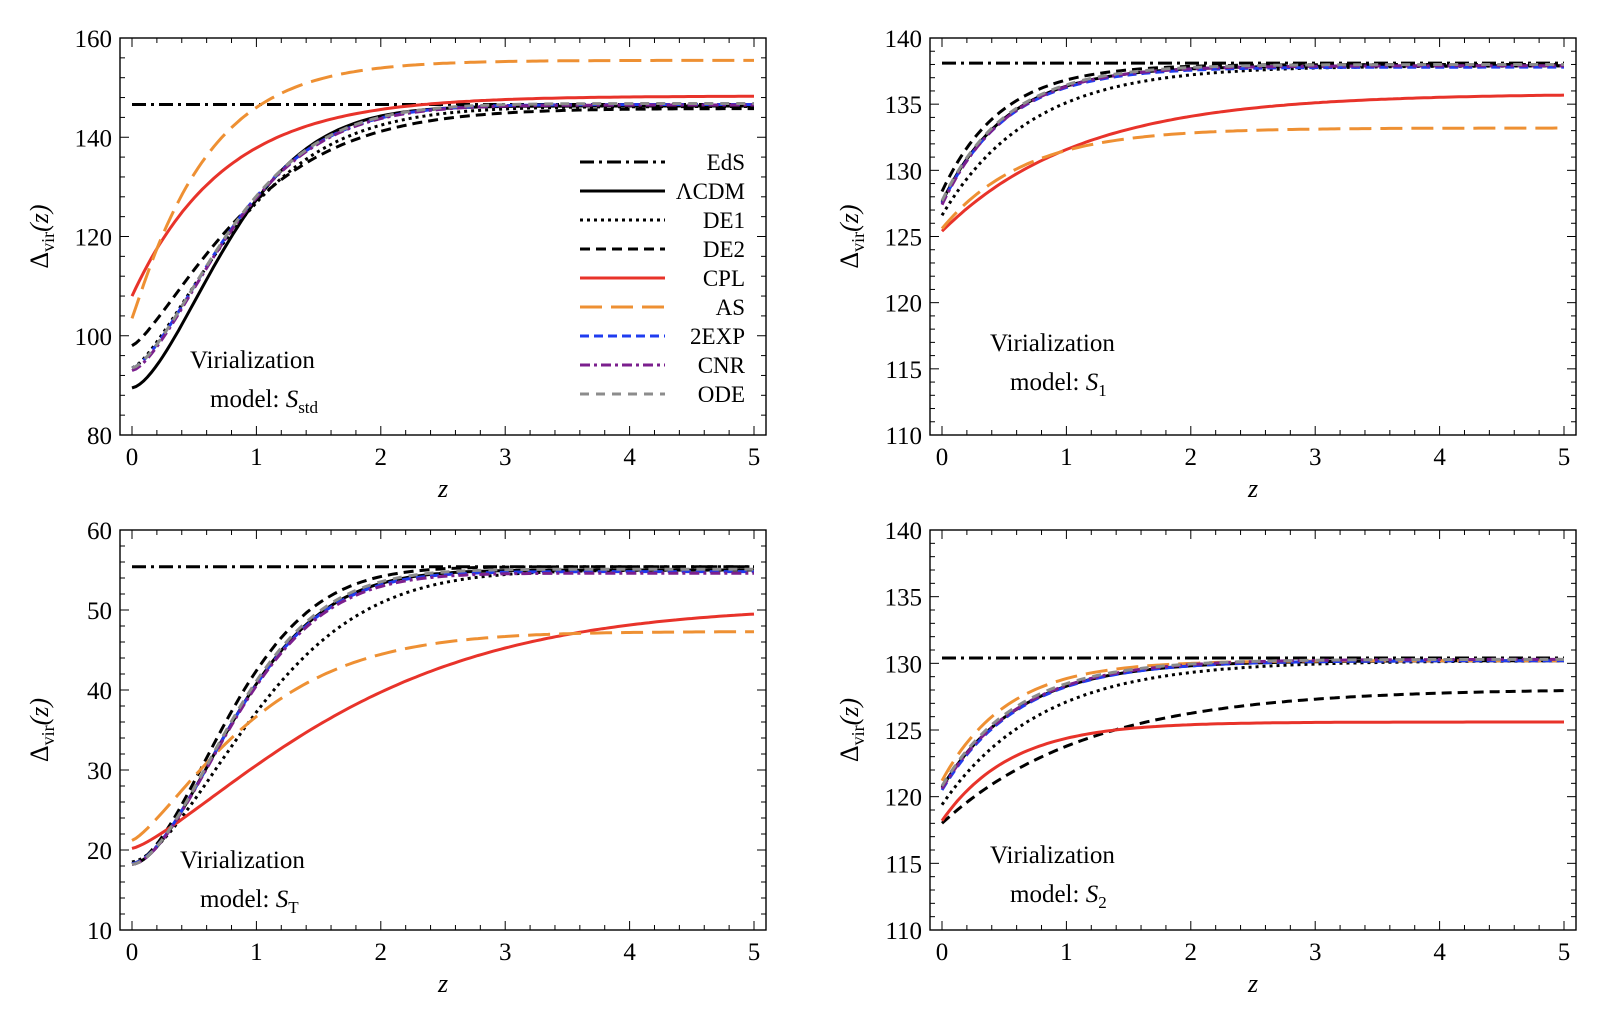 The height and width of the screenshot is (1030, 1604). Describe the element at coordinates (663, 278) in the screenshot. I see `legend: EdS ΛCDM DE1 DE2 CPL AS 2EXP CNR ODE` at that location.